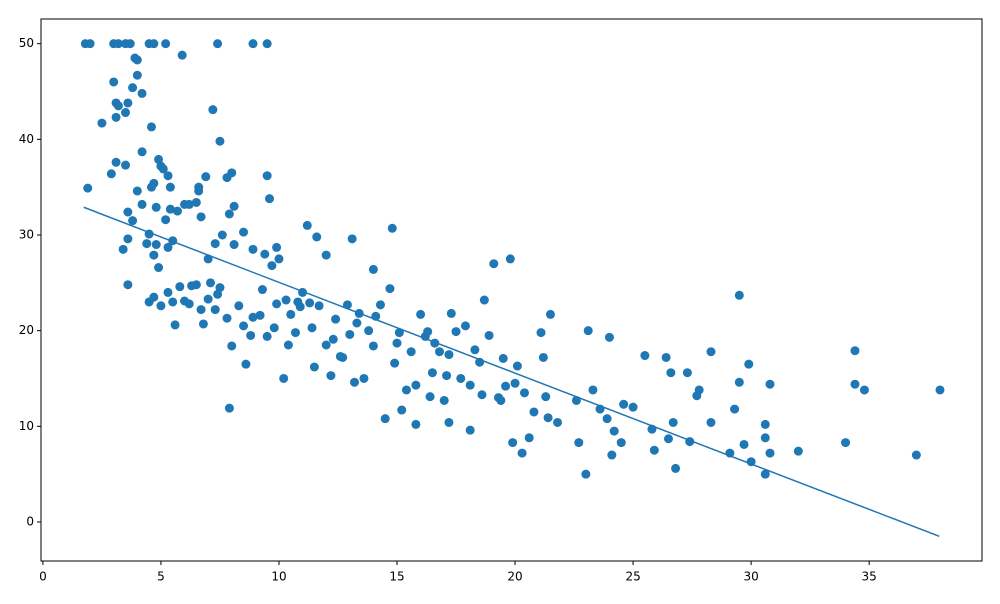 Image resolution: width=1000 pixels, height=604 pixels. I want to click on y-tick-label: 30, so click(26, 234).